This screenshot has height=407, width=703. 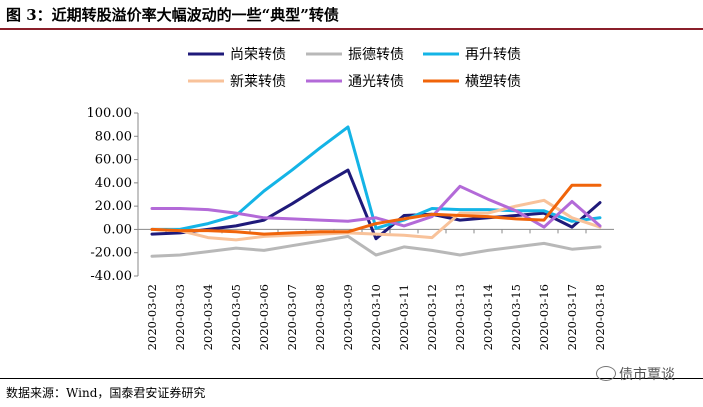 I want to click on y-tick-label: -40.00, so click(x=111, y=276).